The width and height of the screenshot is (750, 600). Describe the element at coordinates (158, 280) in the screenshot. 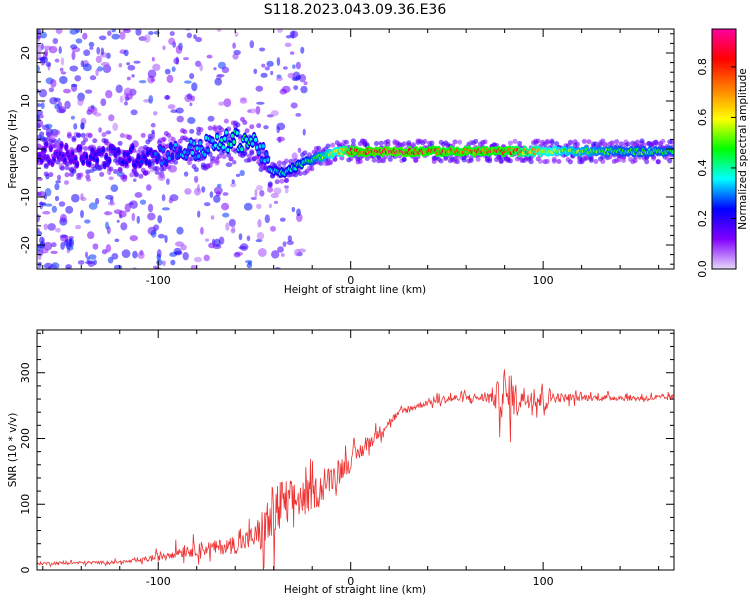

I see `x-tick-label: -100` at that location.